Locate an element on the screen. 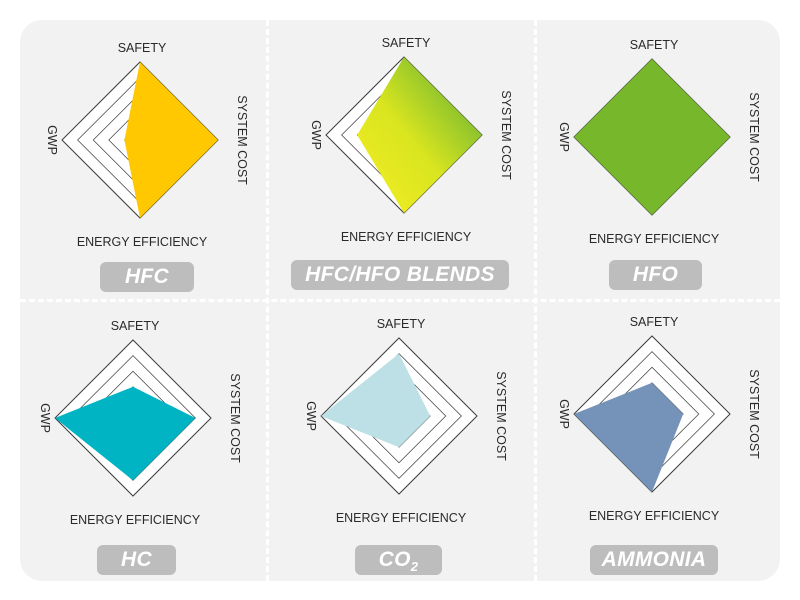  chart-title: HFO is located at coordinates (655, 274).